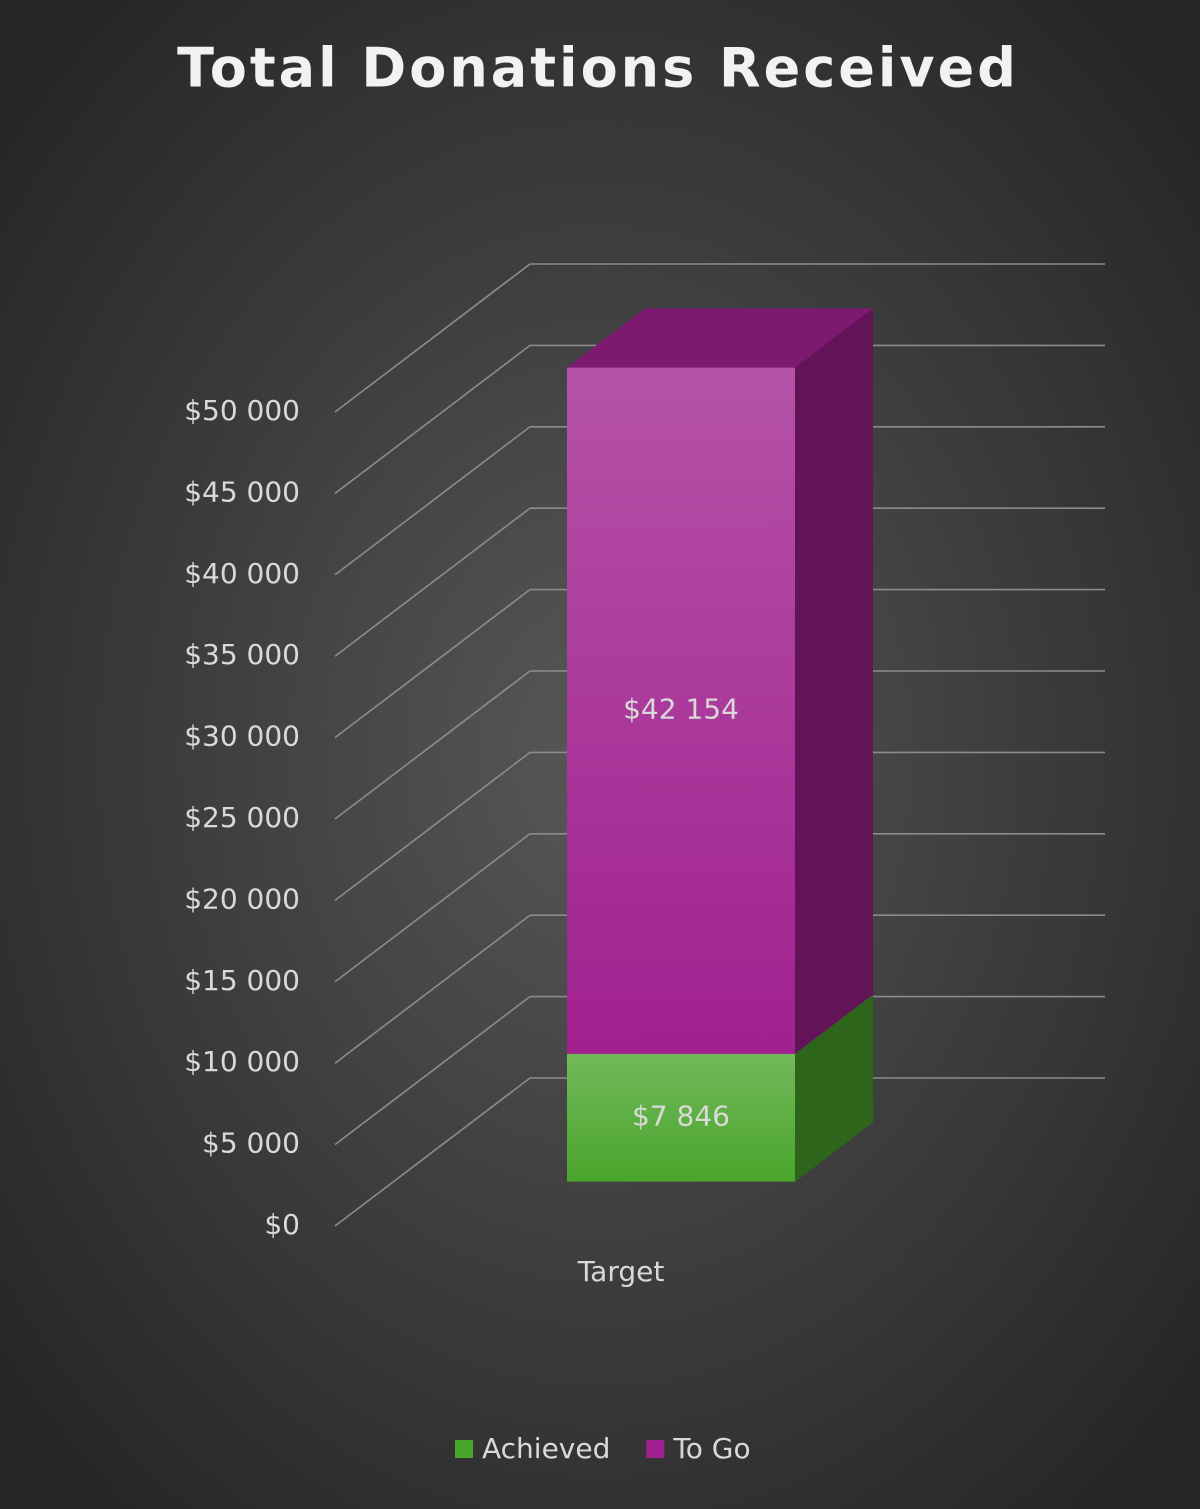 The height and width of the screenshot is (1509, 1200). I want to click on bar-top-shade, so click(720, 338).